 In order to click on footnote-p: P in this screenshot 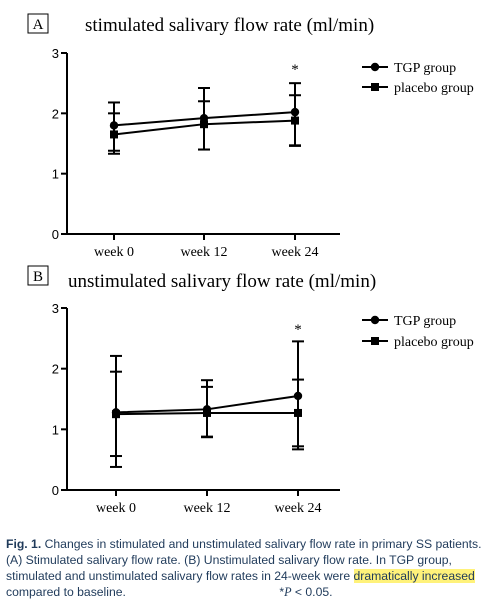, I will do `click(288, 592)`.